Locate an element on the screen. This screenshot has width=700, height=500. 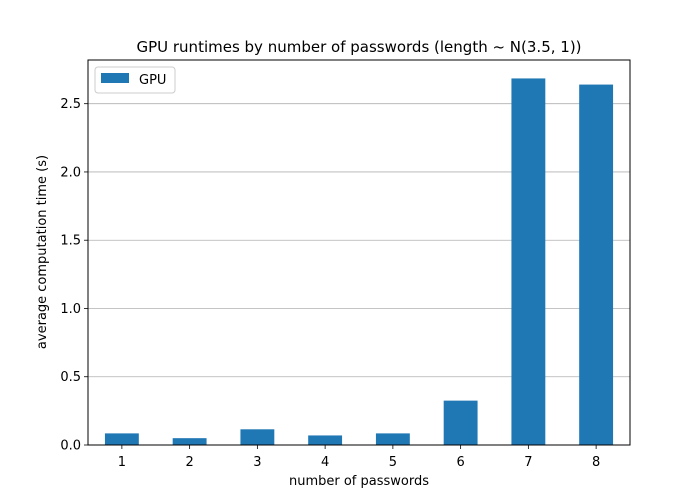
y-tick-label: 1.5 is located at coordinates (70, 241).